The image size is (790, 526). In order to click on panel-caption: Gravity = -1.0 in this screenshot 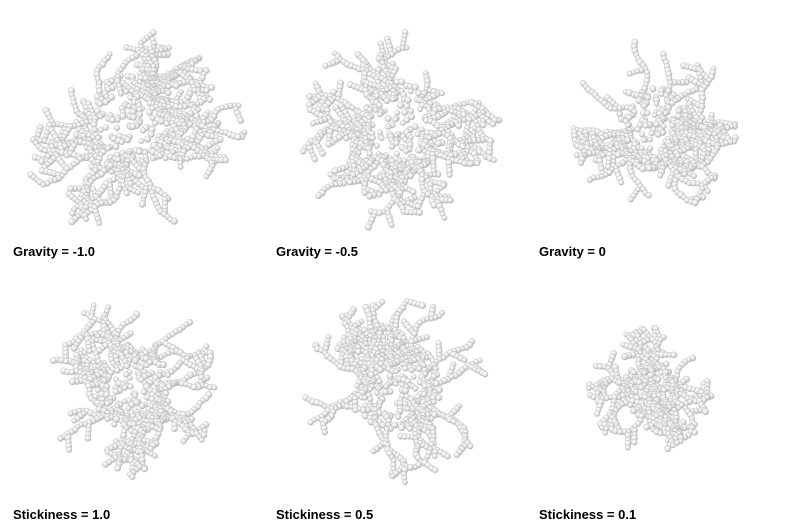, I will do `click(54, 251)`.